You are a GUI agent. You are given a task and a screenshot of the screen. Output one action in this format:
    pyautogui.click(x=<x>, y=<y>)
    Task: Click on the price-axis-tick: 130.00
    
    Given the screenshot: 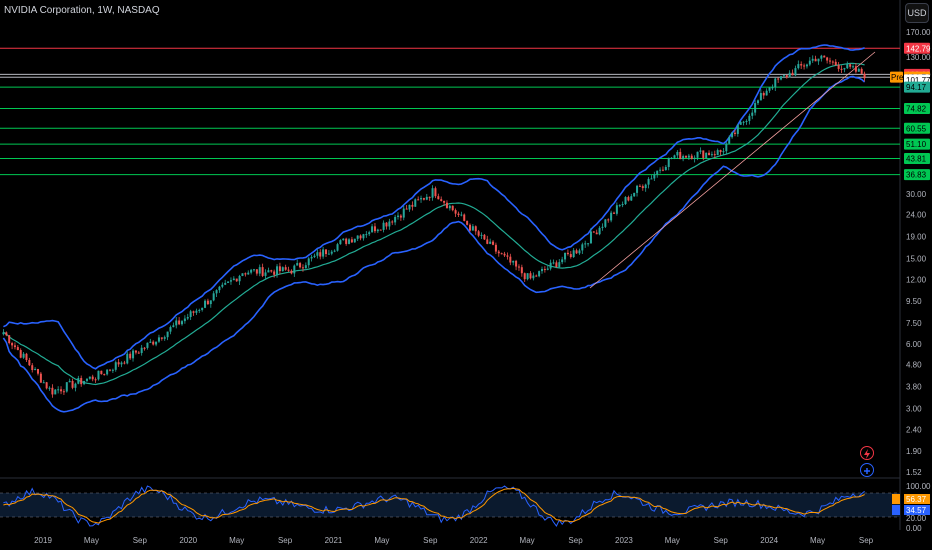 What is the action you would take?
    pyautogui.click(x=918, y=57)
    